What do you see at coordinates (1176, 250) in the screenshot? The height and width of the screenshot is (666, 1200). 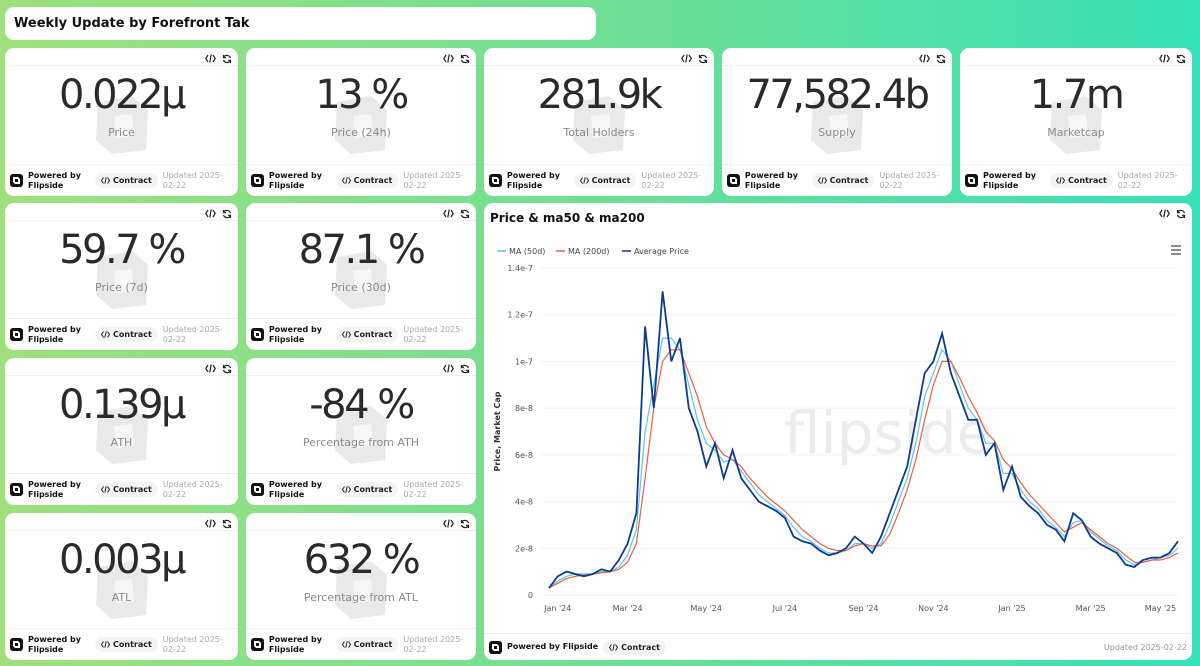 I see `chart-menu-button` at bounding box center [1176, 250].